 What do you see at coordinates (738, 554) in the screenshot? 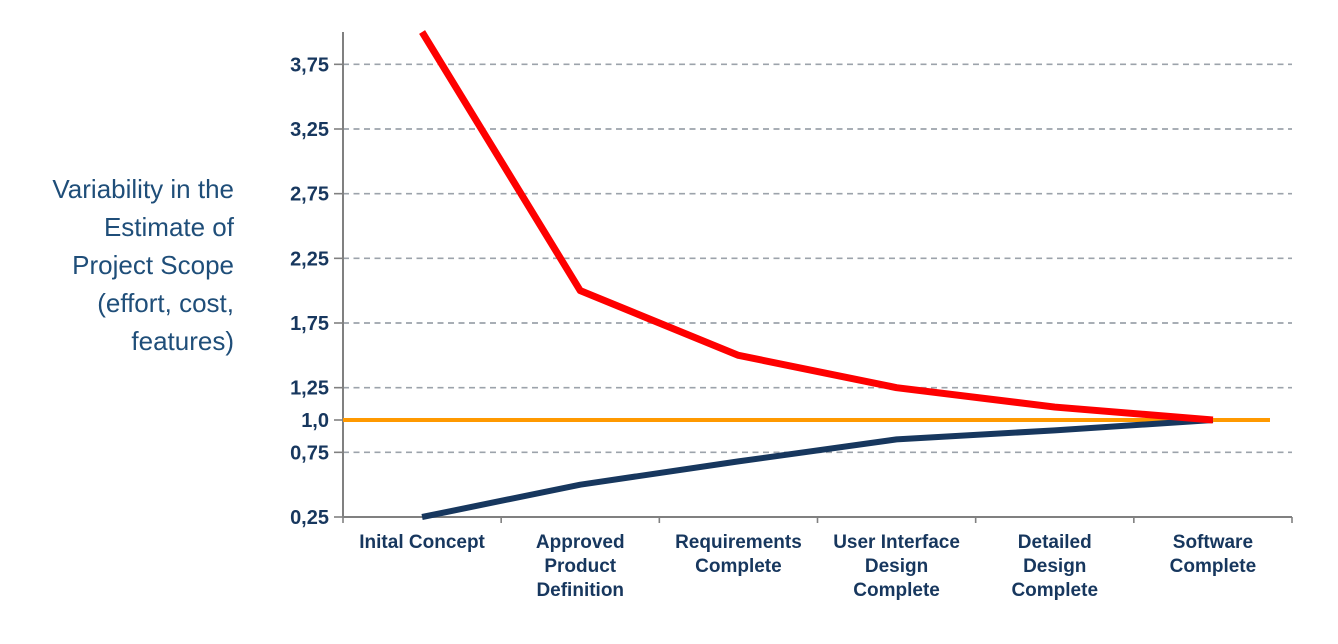
I see `x-category-label: Requirements Complete` at bounding box center [738, 554].